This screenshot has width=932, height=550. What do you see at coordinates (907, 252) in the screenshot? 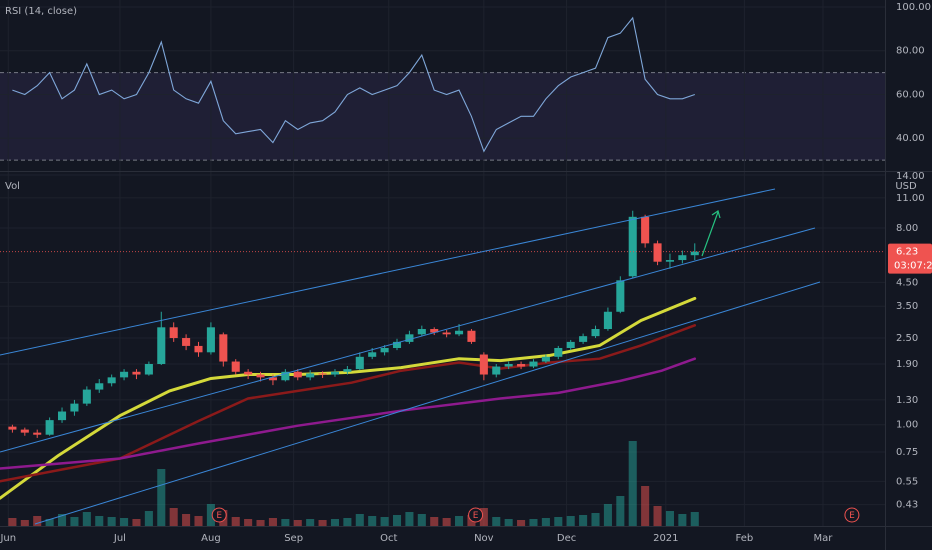
I see `last-price-label: 6.23` at bounding box center [907, 252].